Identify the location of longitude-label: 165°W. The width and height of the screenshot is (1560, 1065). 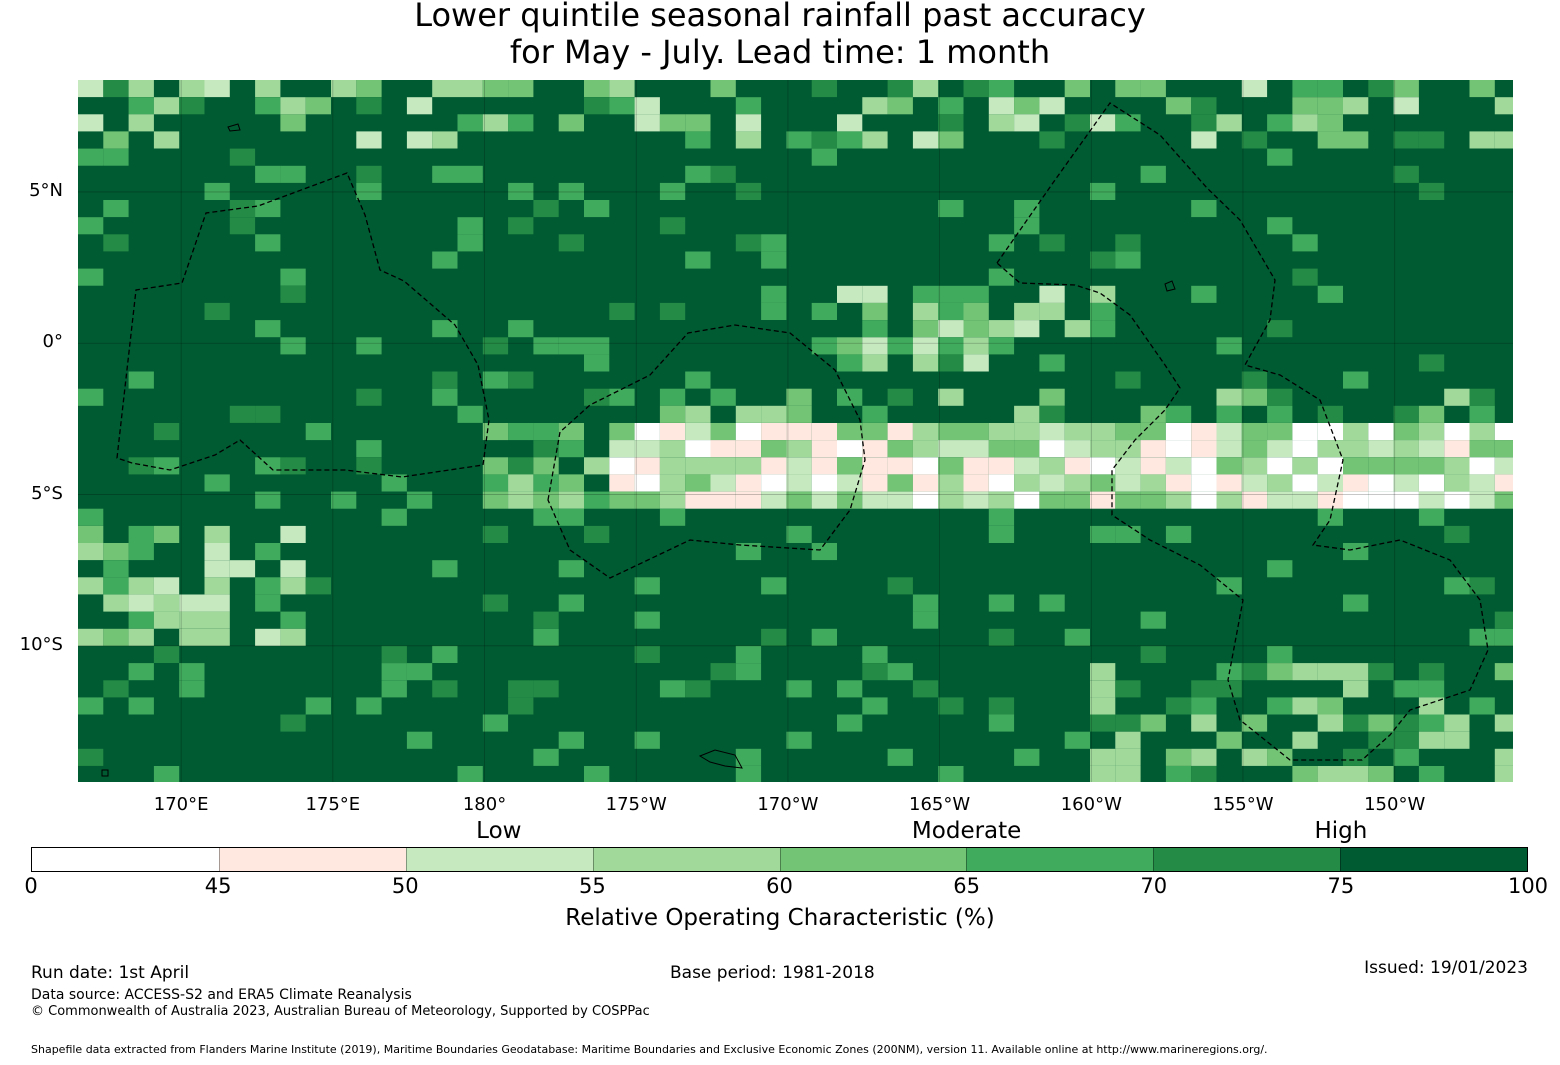
(940, 804).